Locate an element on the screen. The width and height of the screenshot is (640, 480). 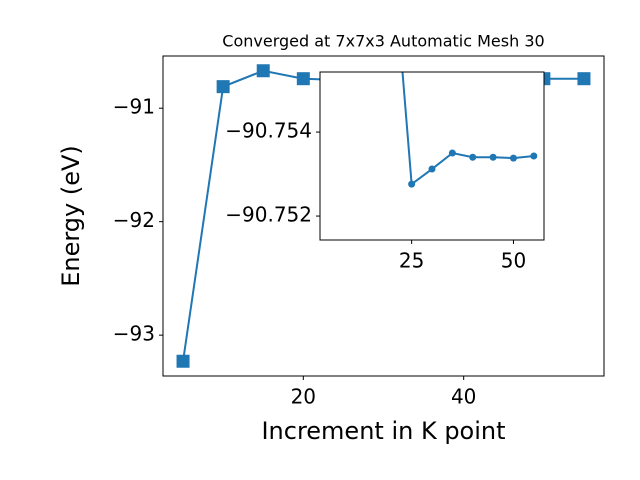
x-tick-label: 40 is located at coordinates (463, 397).